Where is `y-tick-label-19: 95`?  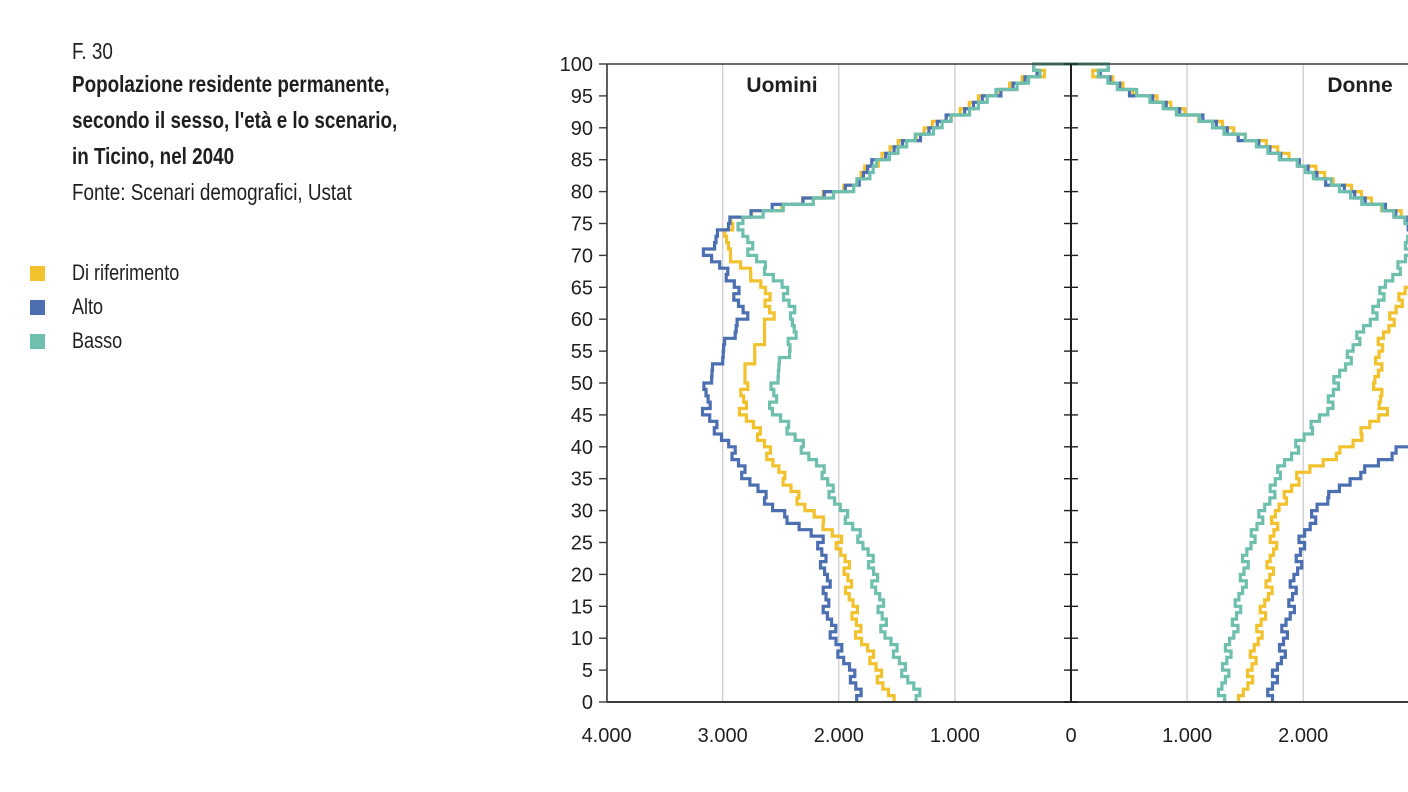 y-tick-label-19: 95 is located at coordinates (582, 97).